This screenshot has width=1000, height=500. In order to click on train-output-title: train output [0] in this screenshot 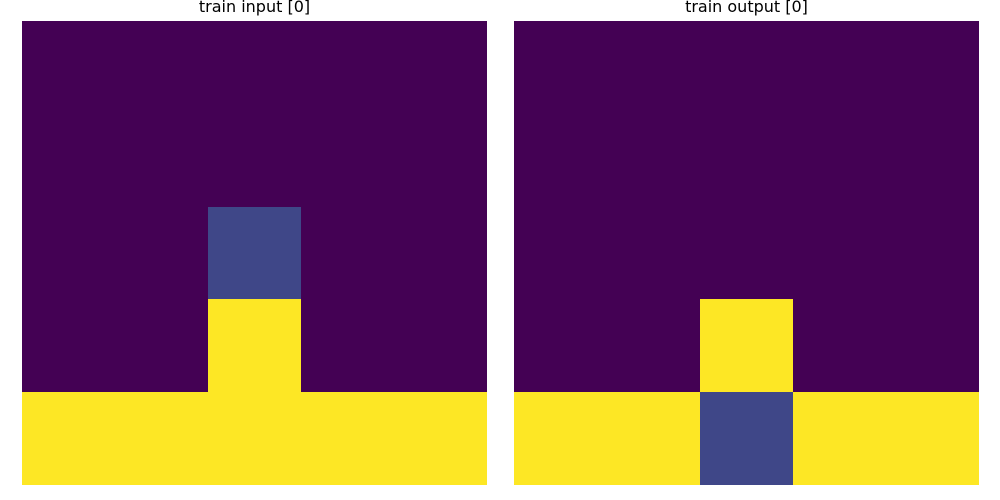, I will do `click(746, 8)`.